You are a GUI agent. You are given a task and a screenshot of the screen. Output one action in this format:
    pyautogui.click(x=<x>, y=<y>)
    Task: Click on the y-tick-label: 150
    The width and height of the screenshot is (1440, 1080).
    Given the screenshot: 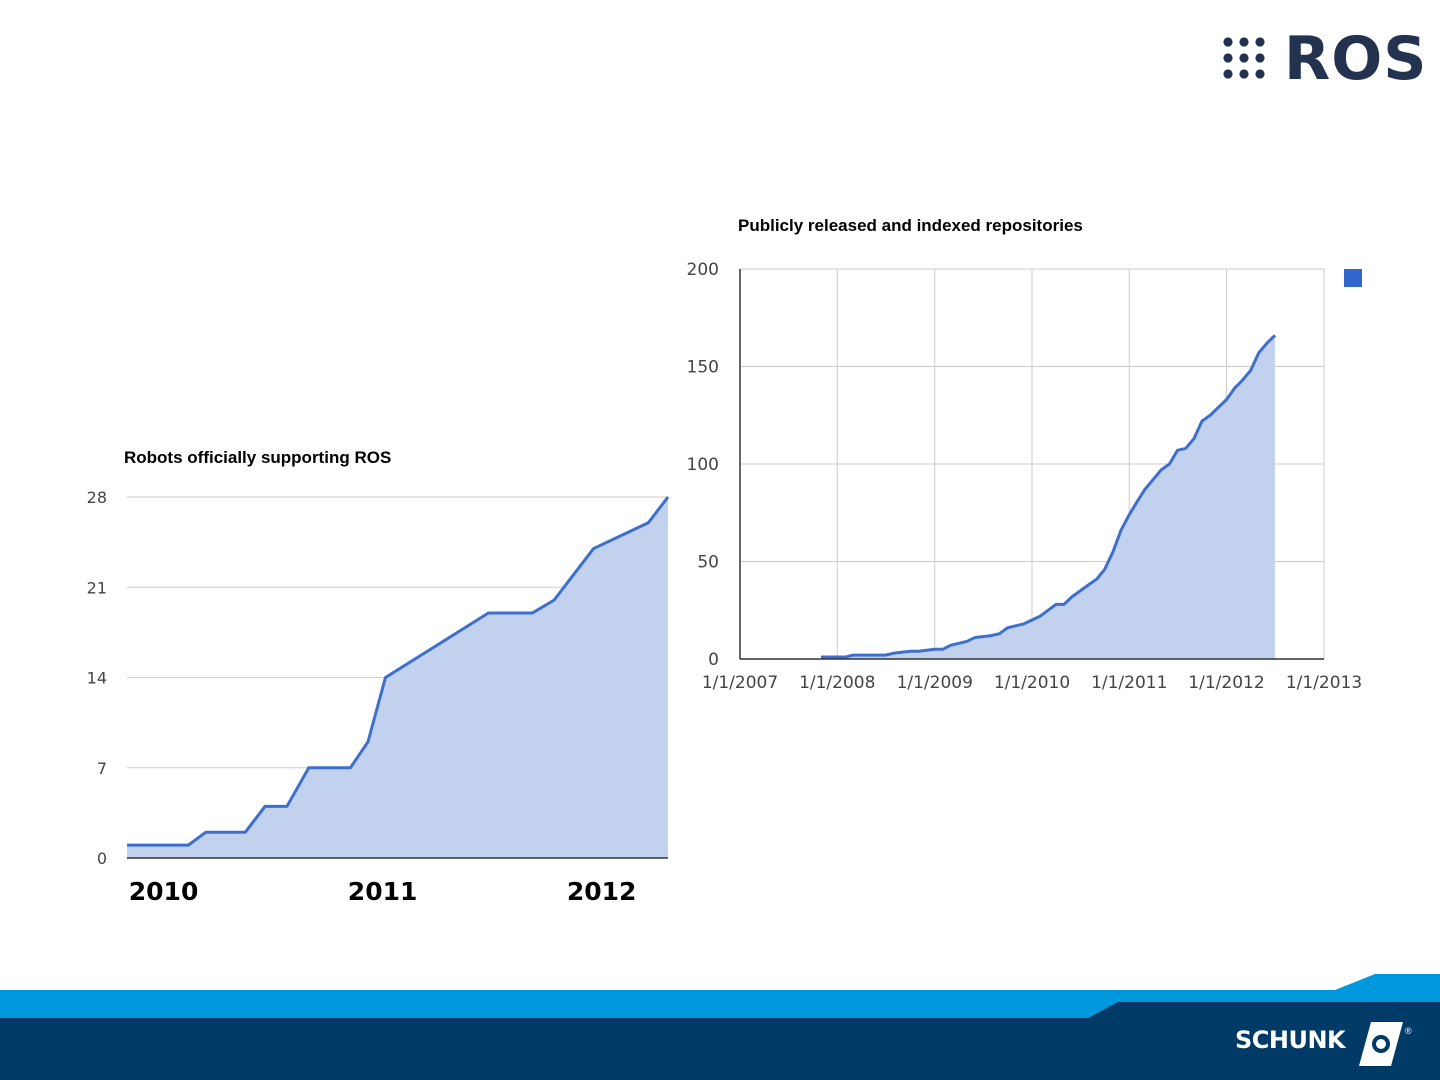 What is the action you would take?
    pyautogui.click(x=703, y=368)
    